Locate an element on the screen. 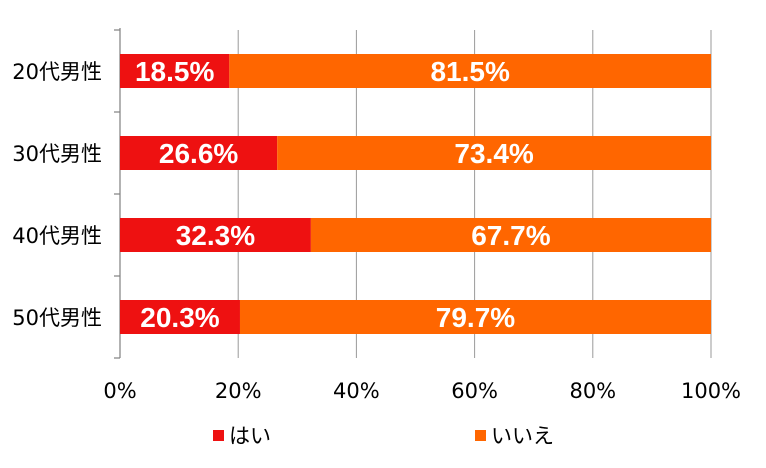  legend-label: いいえ is located at coordinates (522, 436).